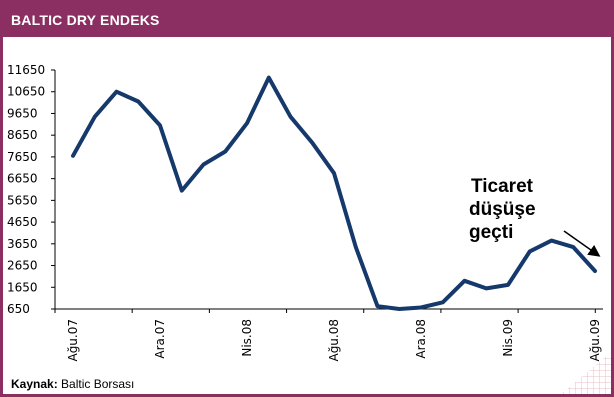 The width and height of the screenshot is (614, 397). I want to click on annotation-line-2: düşüşe, so click(502, 209).